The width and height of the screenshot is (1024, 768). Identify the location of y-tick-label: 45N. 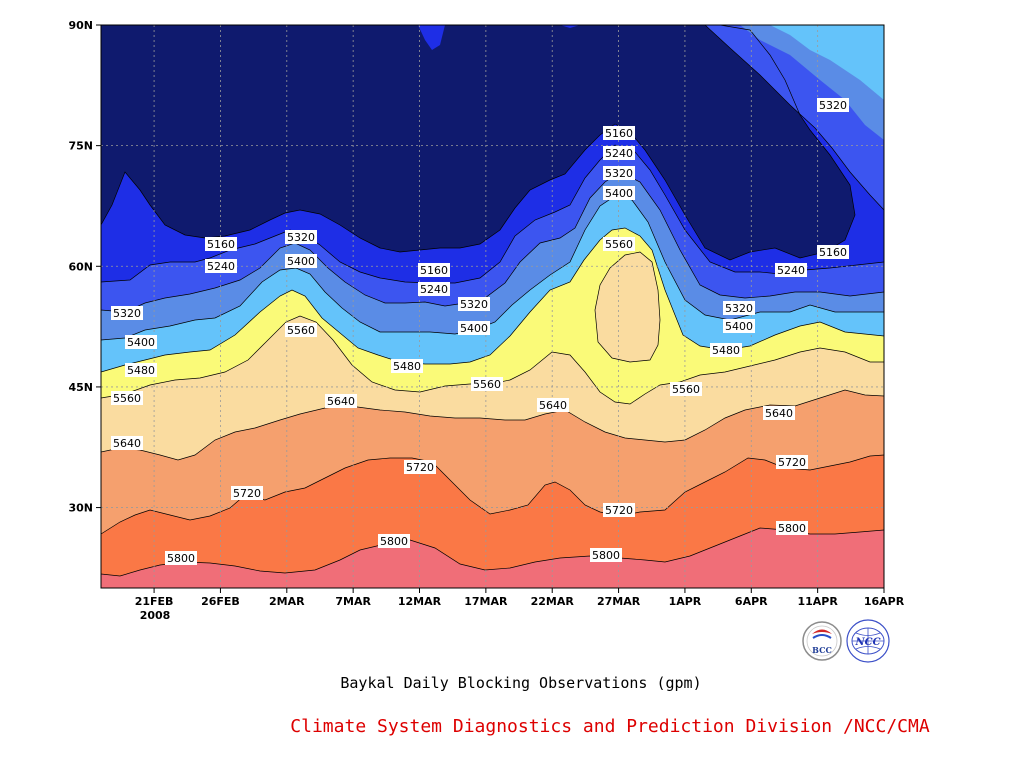
(80, 387).